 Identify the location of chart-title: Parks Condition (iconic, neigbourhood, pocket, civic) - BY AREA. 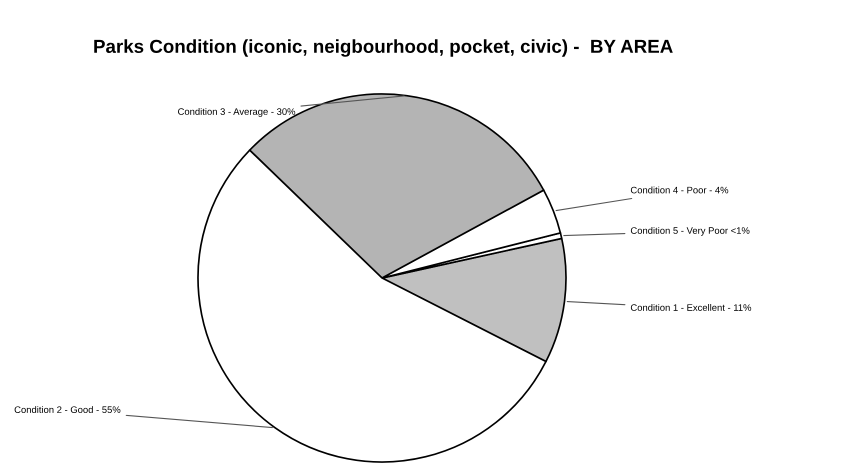
(383, 48).